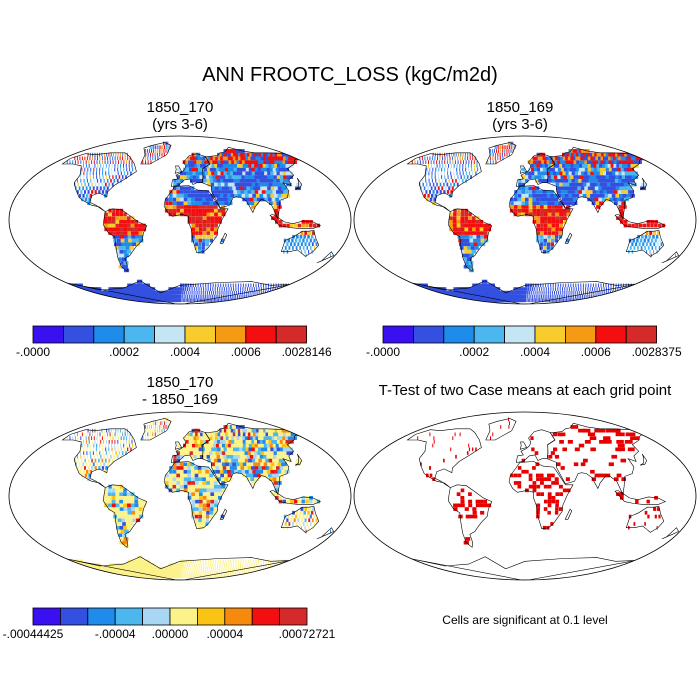 The image size is (700, 700). What do you see at coordinates (596, 351) in the screenshot?
I see `colorbar-tick-2-3: .0006` at bounding box center [596, 351].